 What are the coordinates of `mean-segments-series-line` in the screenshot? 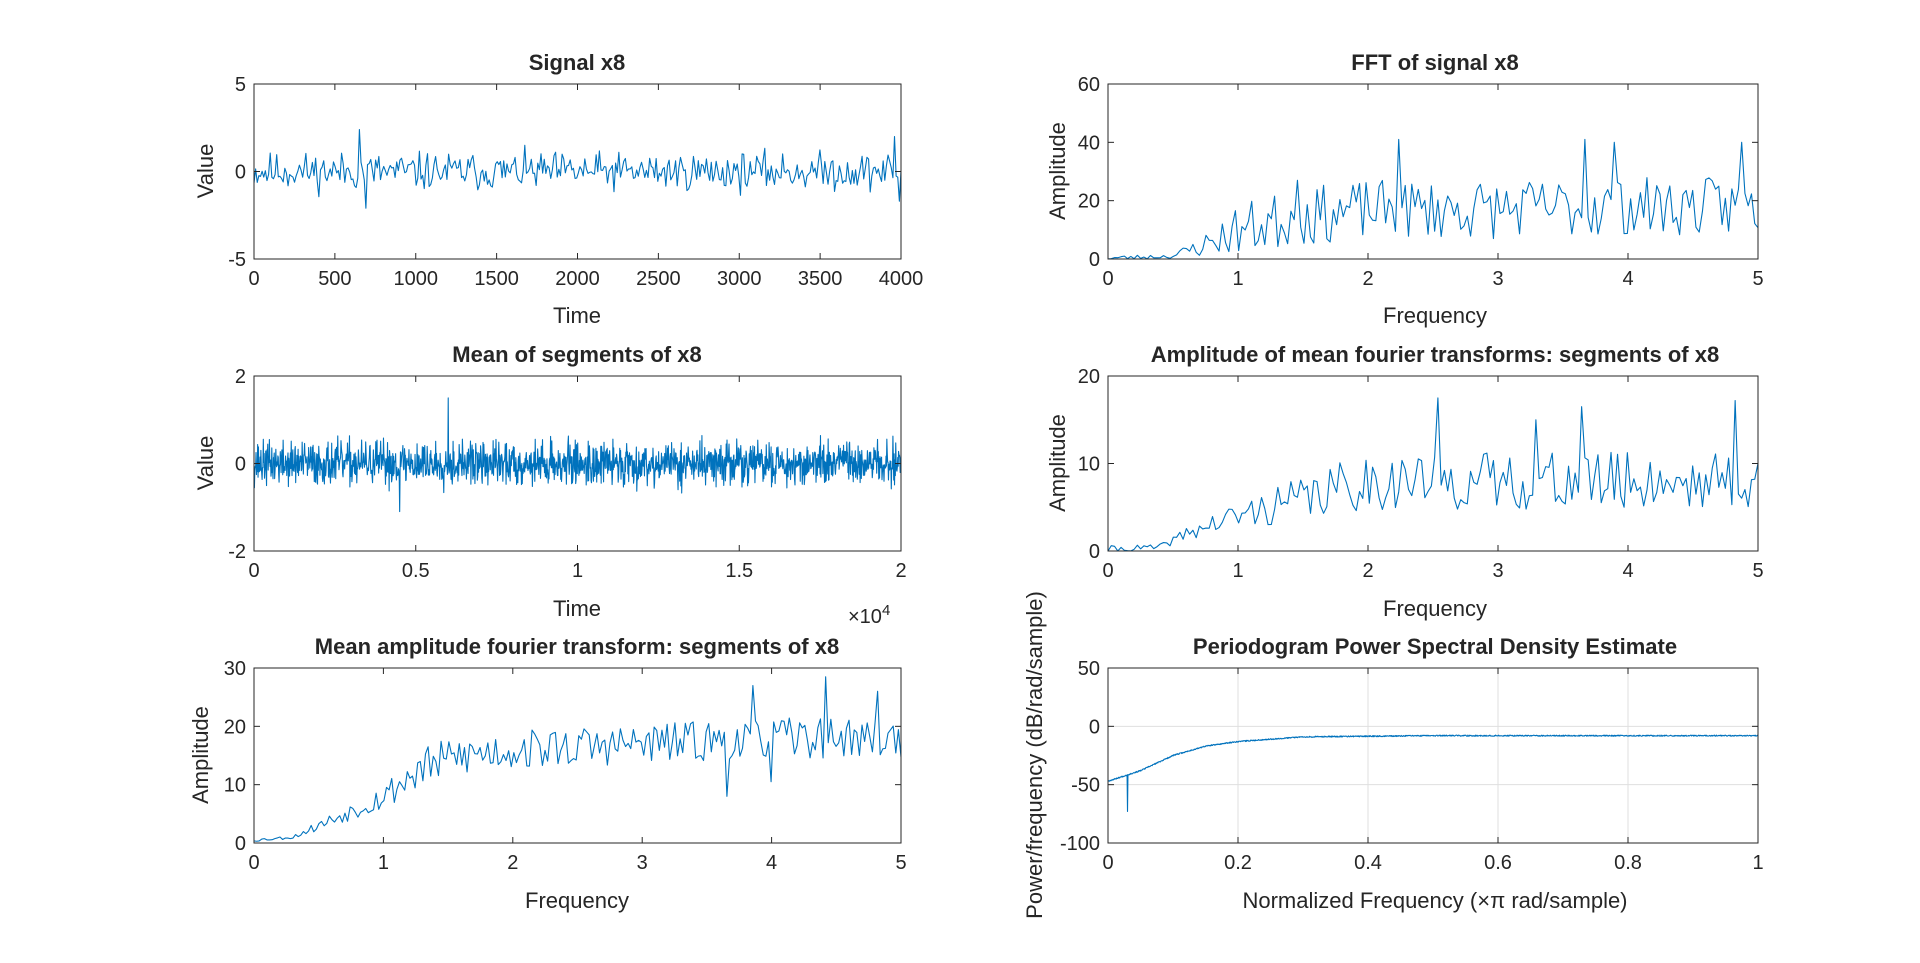 It's located at (577, 455).